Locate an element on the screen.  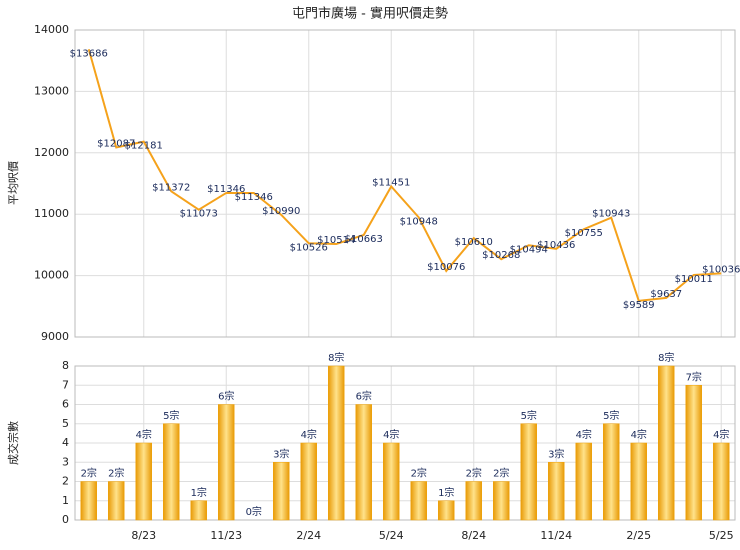
data-label: $10268 is located at coordinates (501, 255).